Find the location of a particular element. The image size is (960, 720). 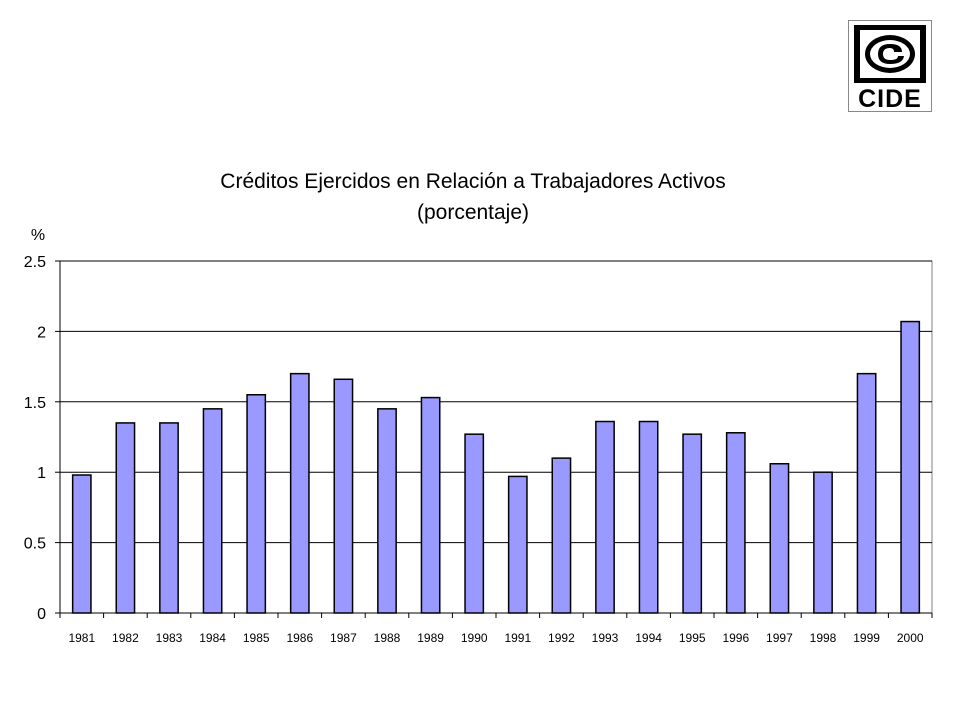

x-tick-label: 1998 is located at coordinates (823, 638).